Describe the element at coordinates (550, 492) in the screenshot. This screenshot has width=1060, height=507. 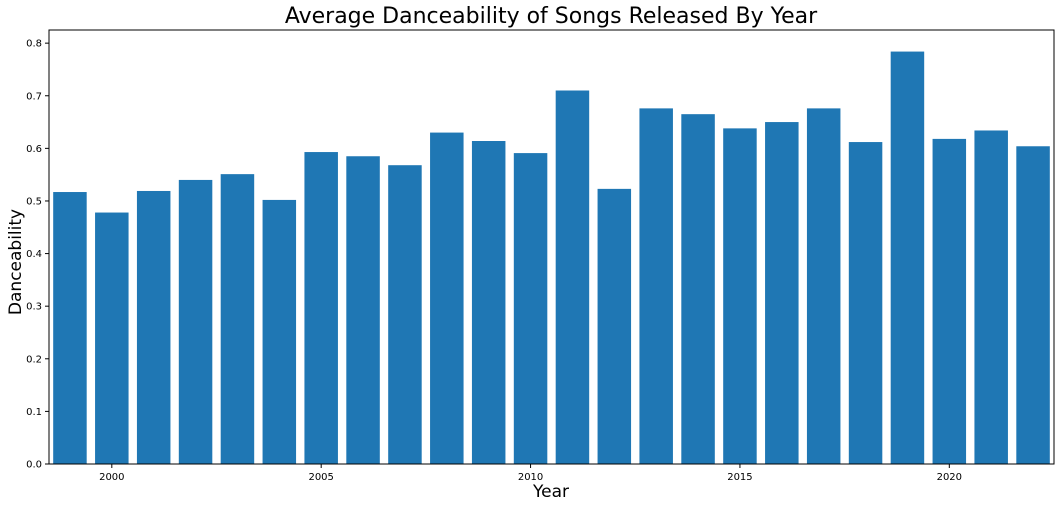
I see `x-axis-label: Year` at that location.